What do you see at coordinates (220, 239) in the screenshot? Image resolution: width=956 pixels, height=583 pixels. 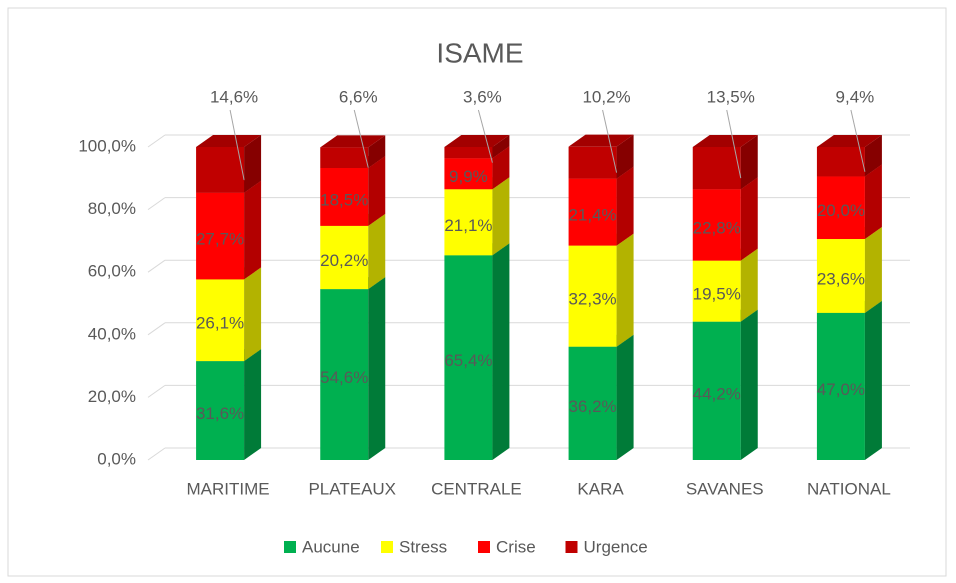 I see `value-label: 27,7%` at bounding box center [220, 239].